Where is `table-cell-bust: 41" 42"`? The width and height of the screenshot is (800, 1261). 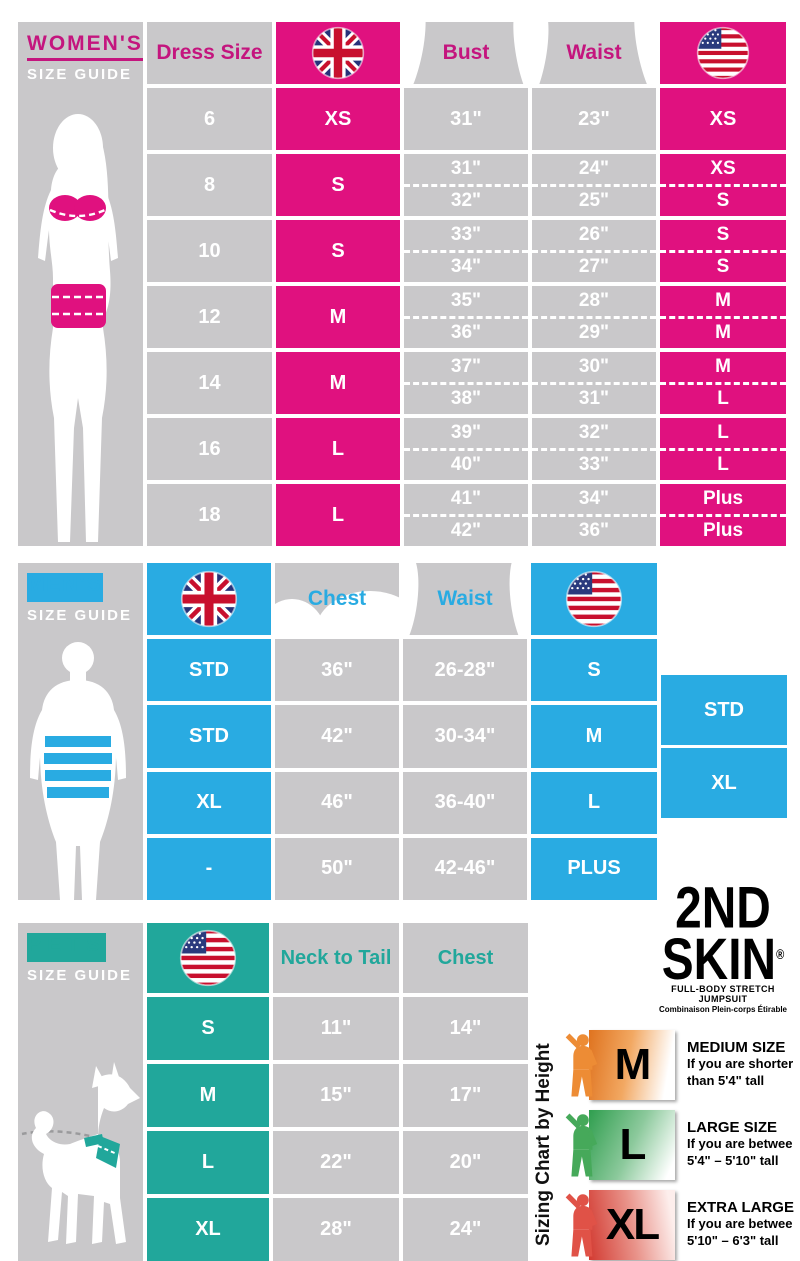
table-cell-bust: 41" 42" is located at coordinates (466, 515).